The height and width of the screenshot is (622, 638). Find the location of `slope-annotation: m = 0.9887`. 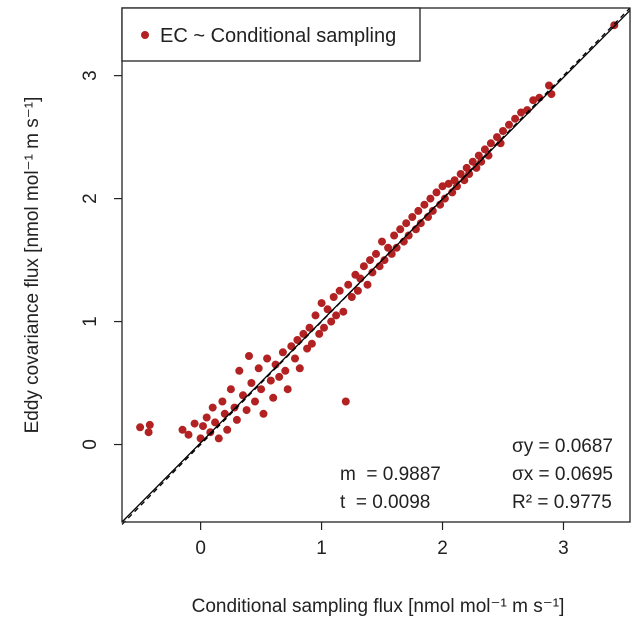

slope-annotation: m = 0.9887 is located at coordinates (390, 474).